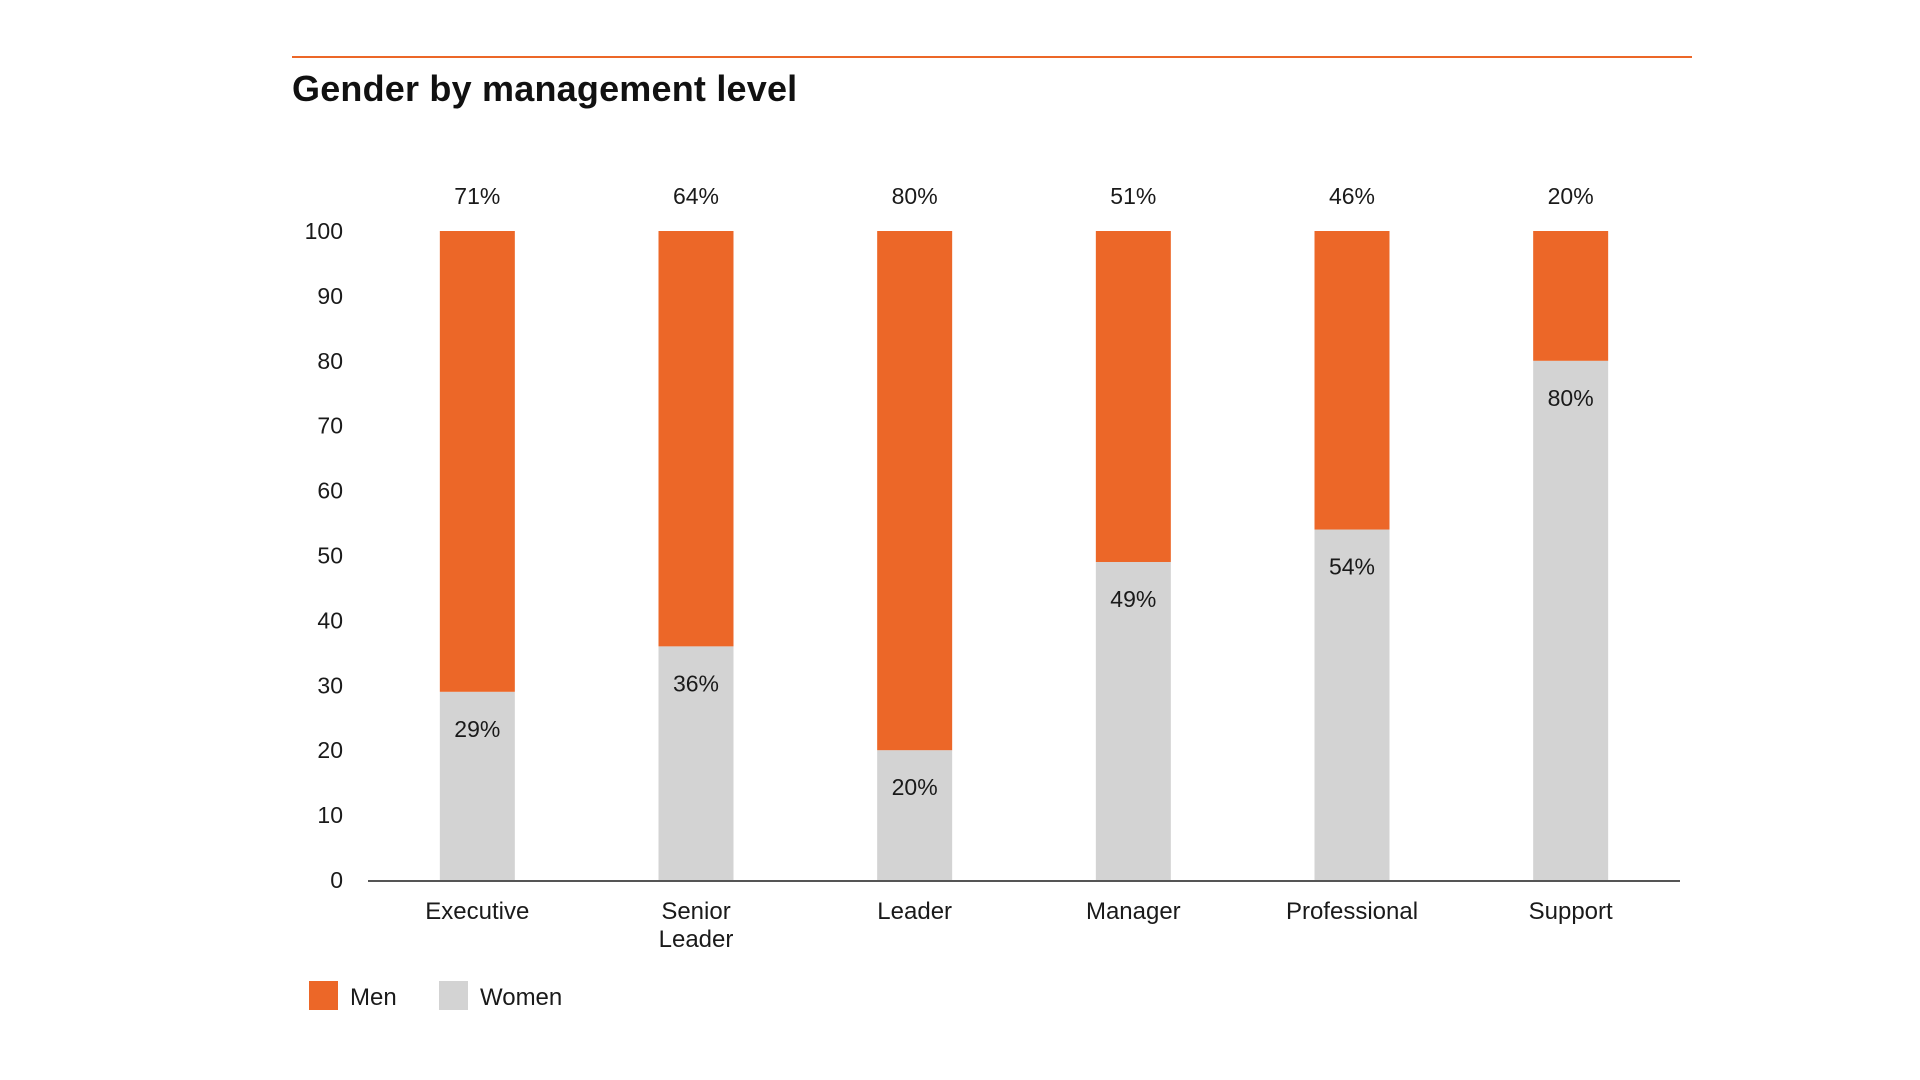 This screenshot has width=1920, height=1080. Describe the element at coordinates (1352, 196) in the screenshot. I see `data-label-men-4: 46%` at that location.